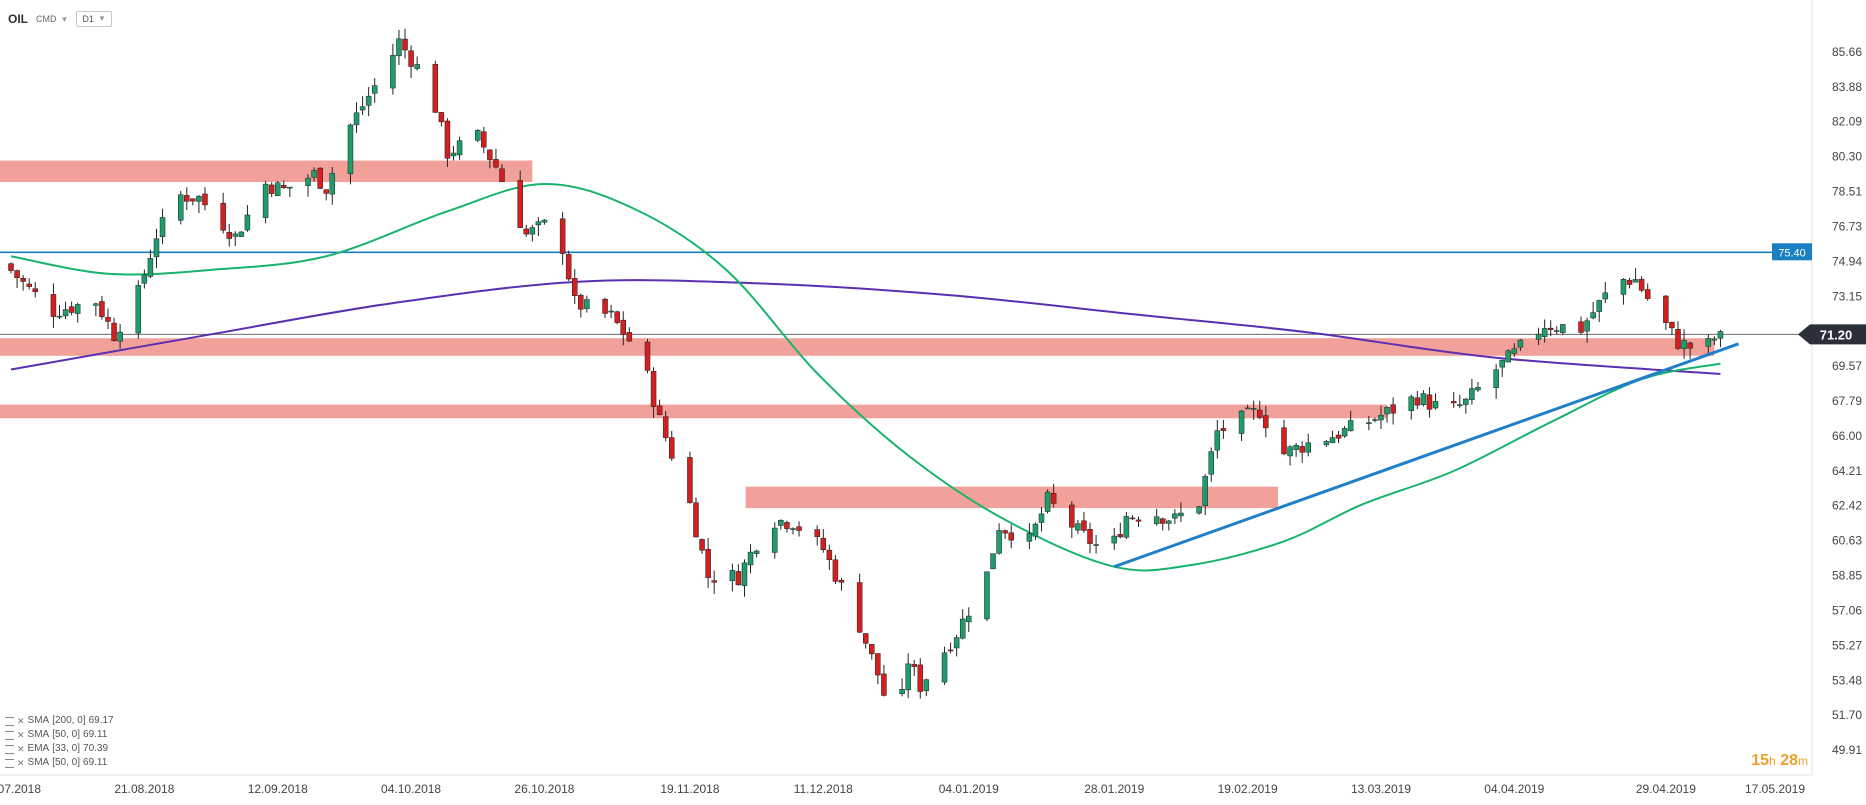  I want to click on y-tick-label: 66.00, so click(1847, 436).